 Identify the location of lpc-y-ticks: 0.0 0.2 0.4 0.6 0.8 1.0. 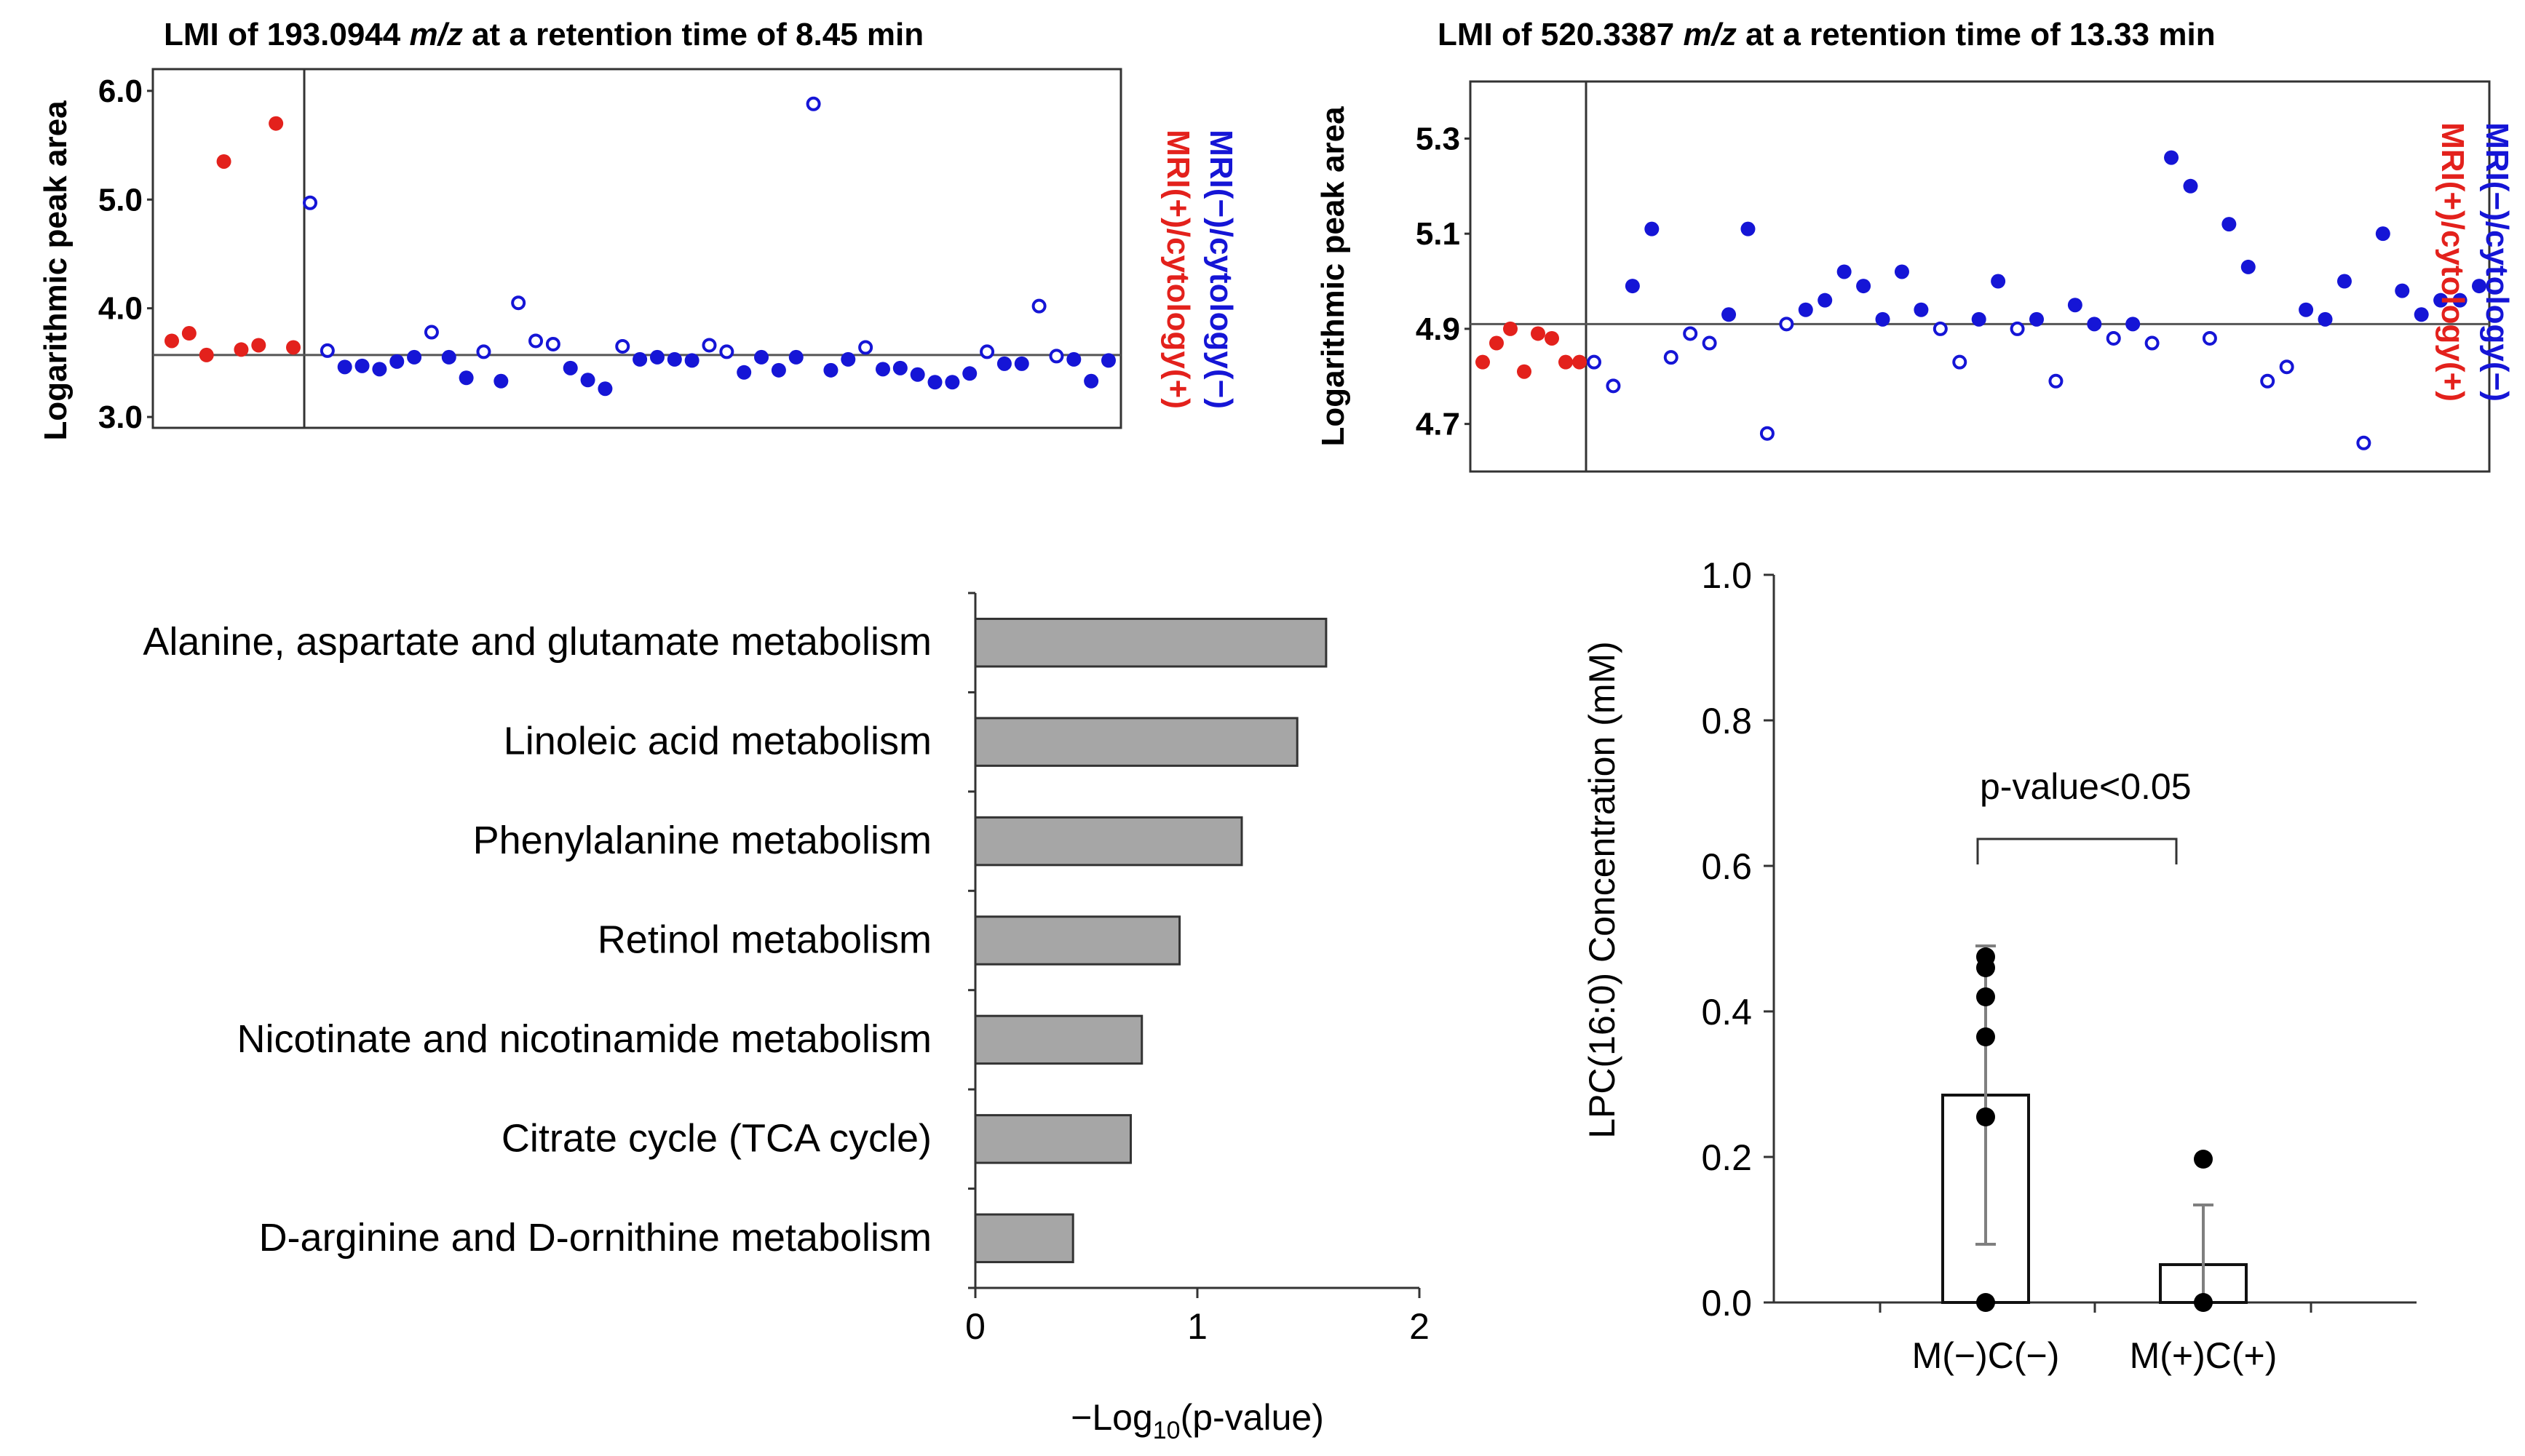
(1737, 939).